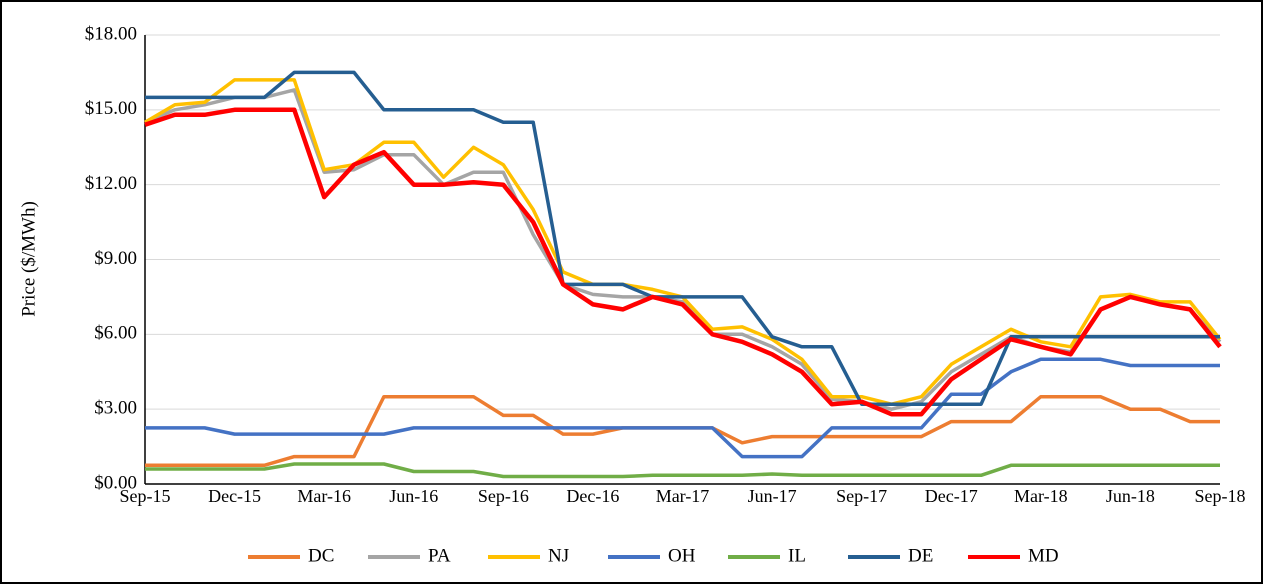  What do you see at coordinates (861, 496) in the screenshot?
I see `x-tick-label: Sep-17` at bounding box center [861, 496].